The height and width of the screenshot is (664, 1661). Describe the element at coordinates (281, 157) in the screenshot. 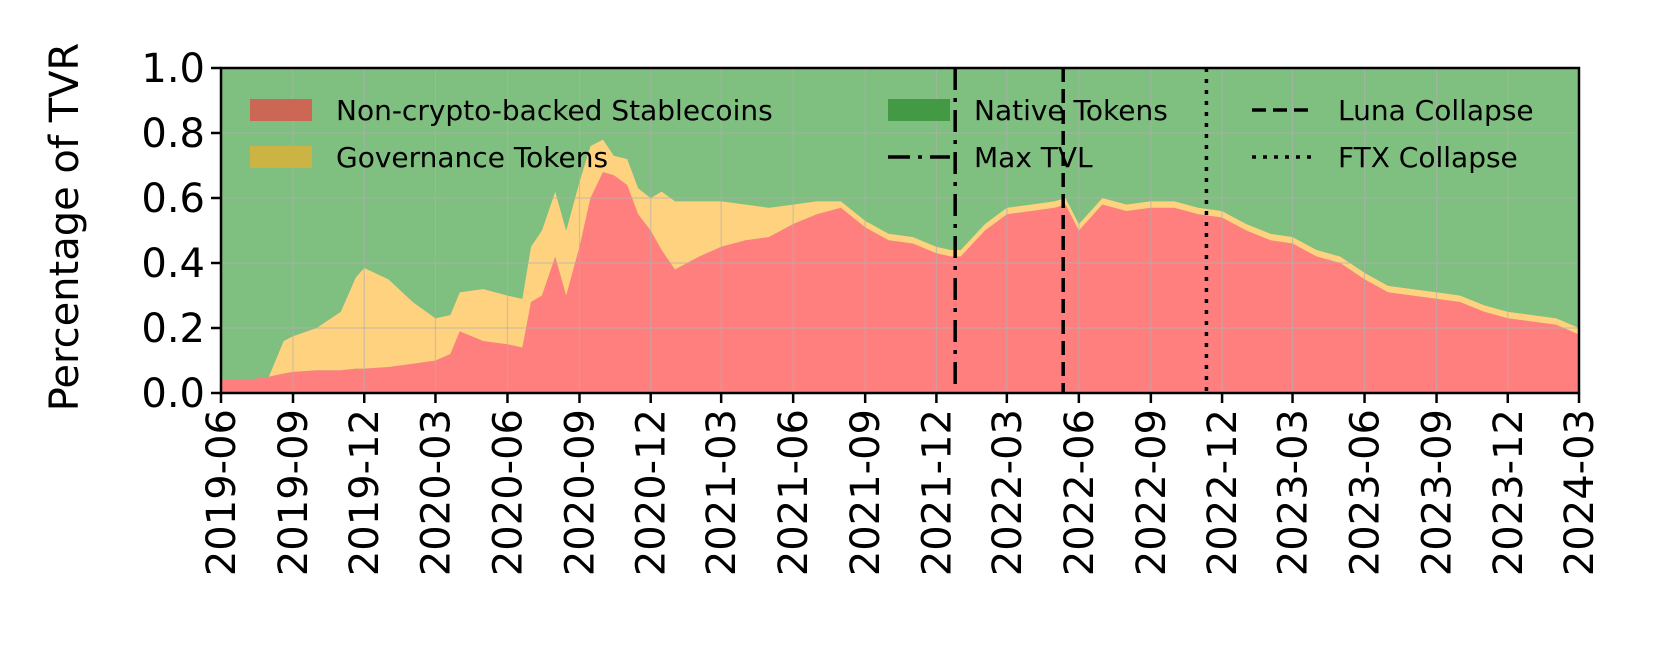

I see `legend-swatch-governance-tokens` at that location.